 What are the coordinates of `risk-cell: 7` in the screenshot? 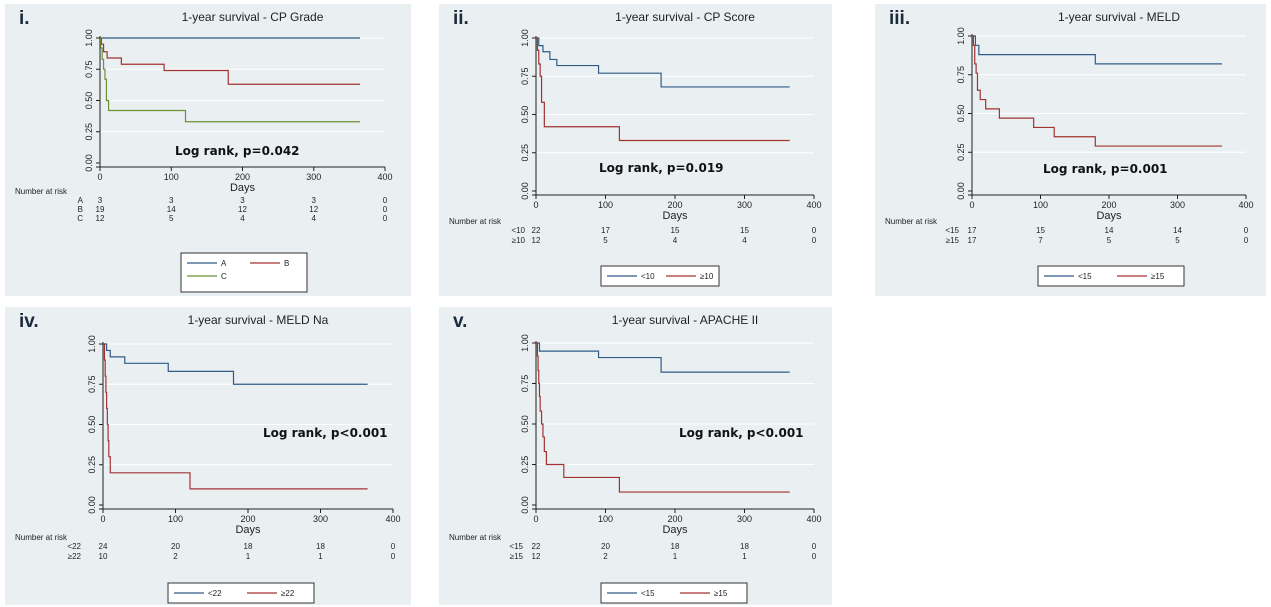 It's located at (1040, 240).